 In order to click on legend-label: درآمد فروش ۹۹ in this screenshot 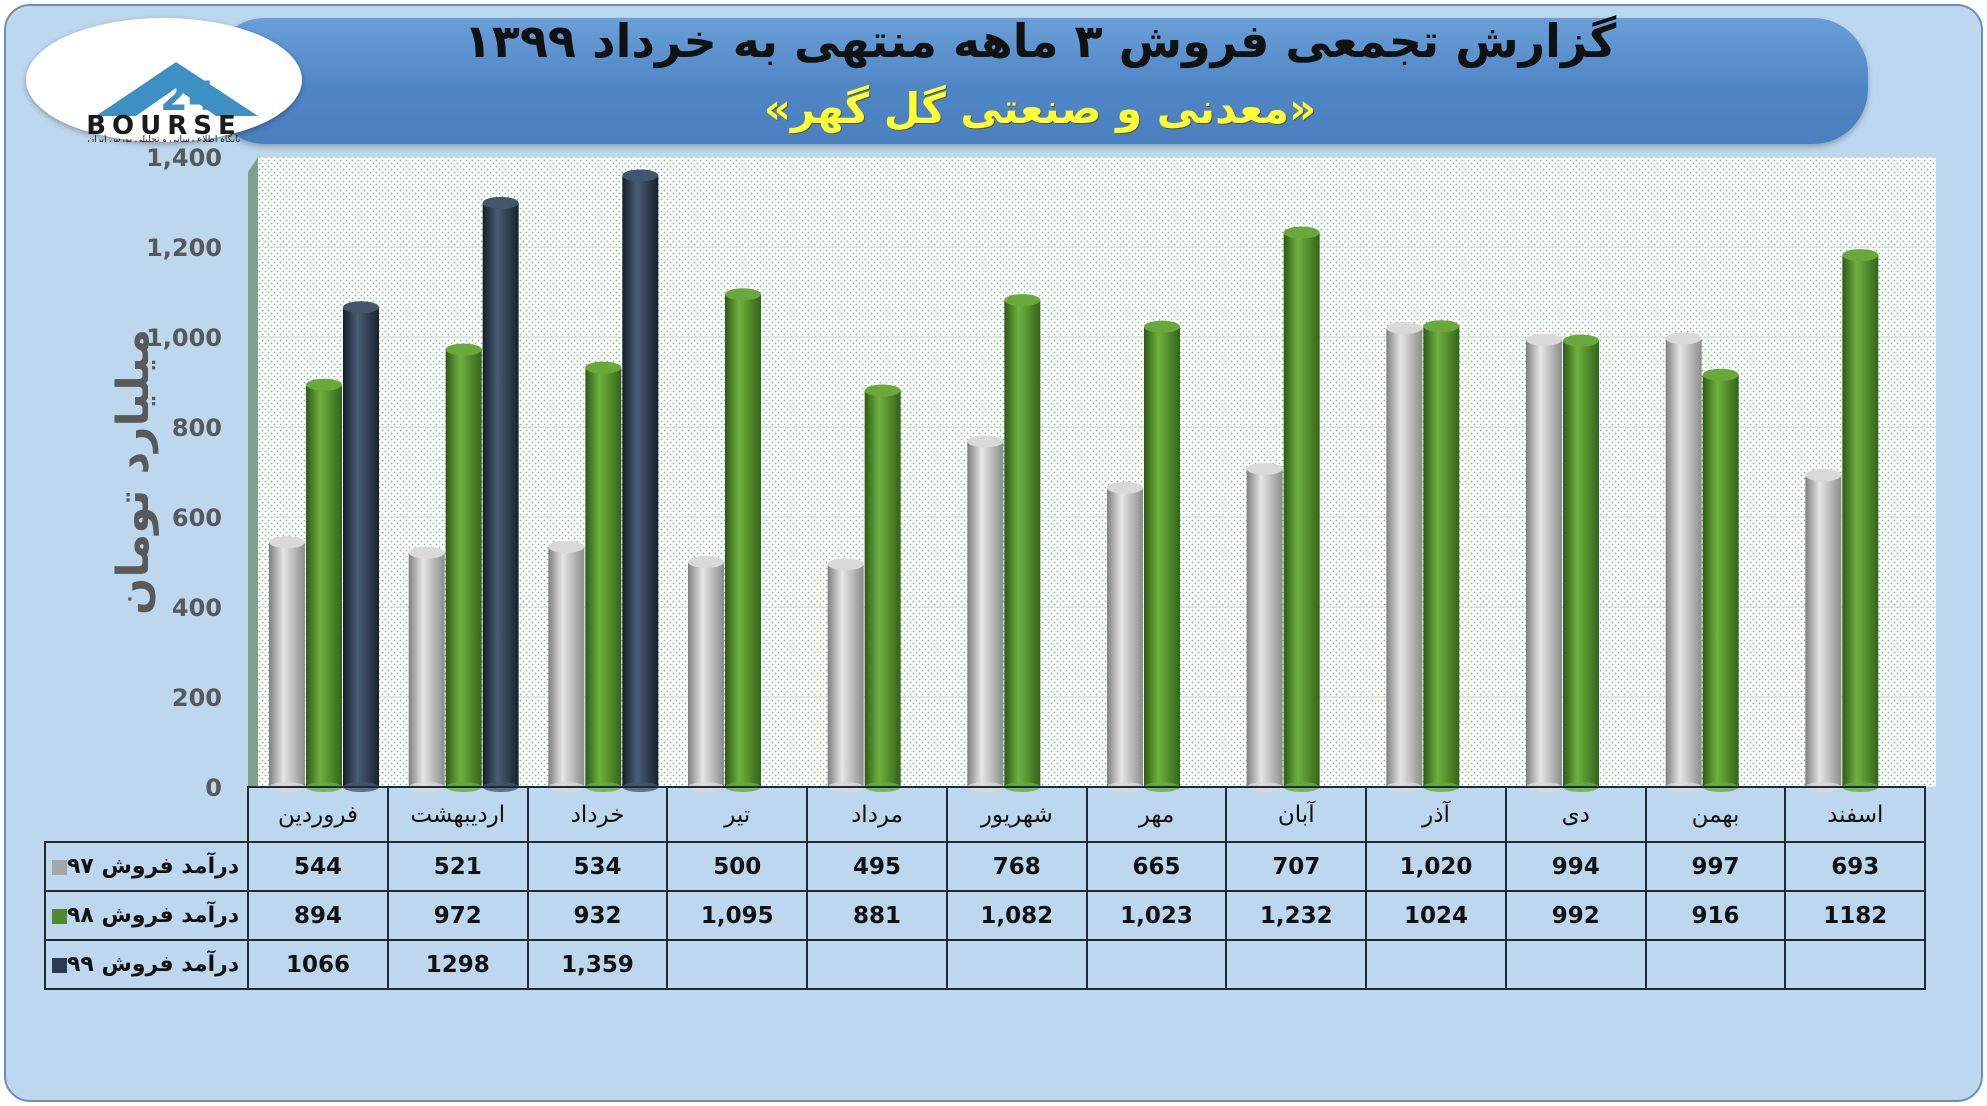, I will do `click(153, 964)`.